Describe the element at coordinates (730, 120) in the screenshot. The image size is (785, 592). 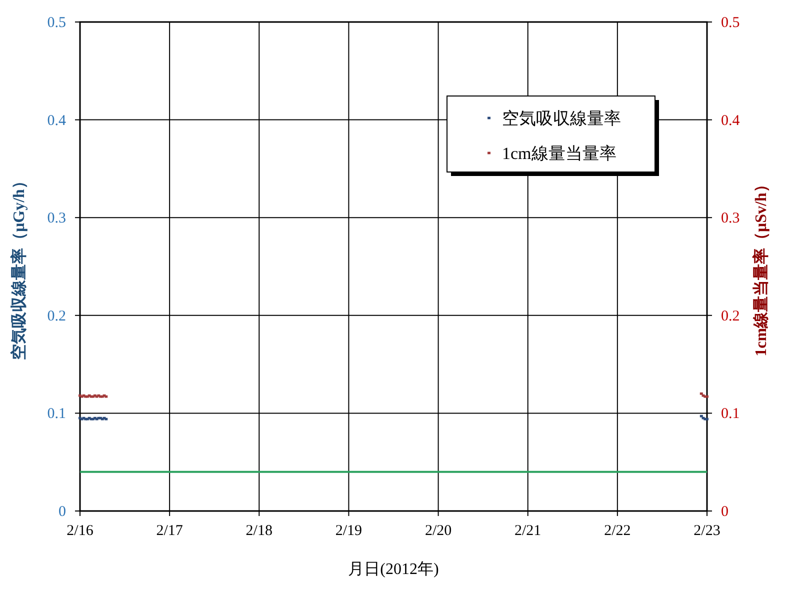
I see `y2-tick-label: 0.4` at that location.